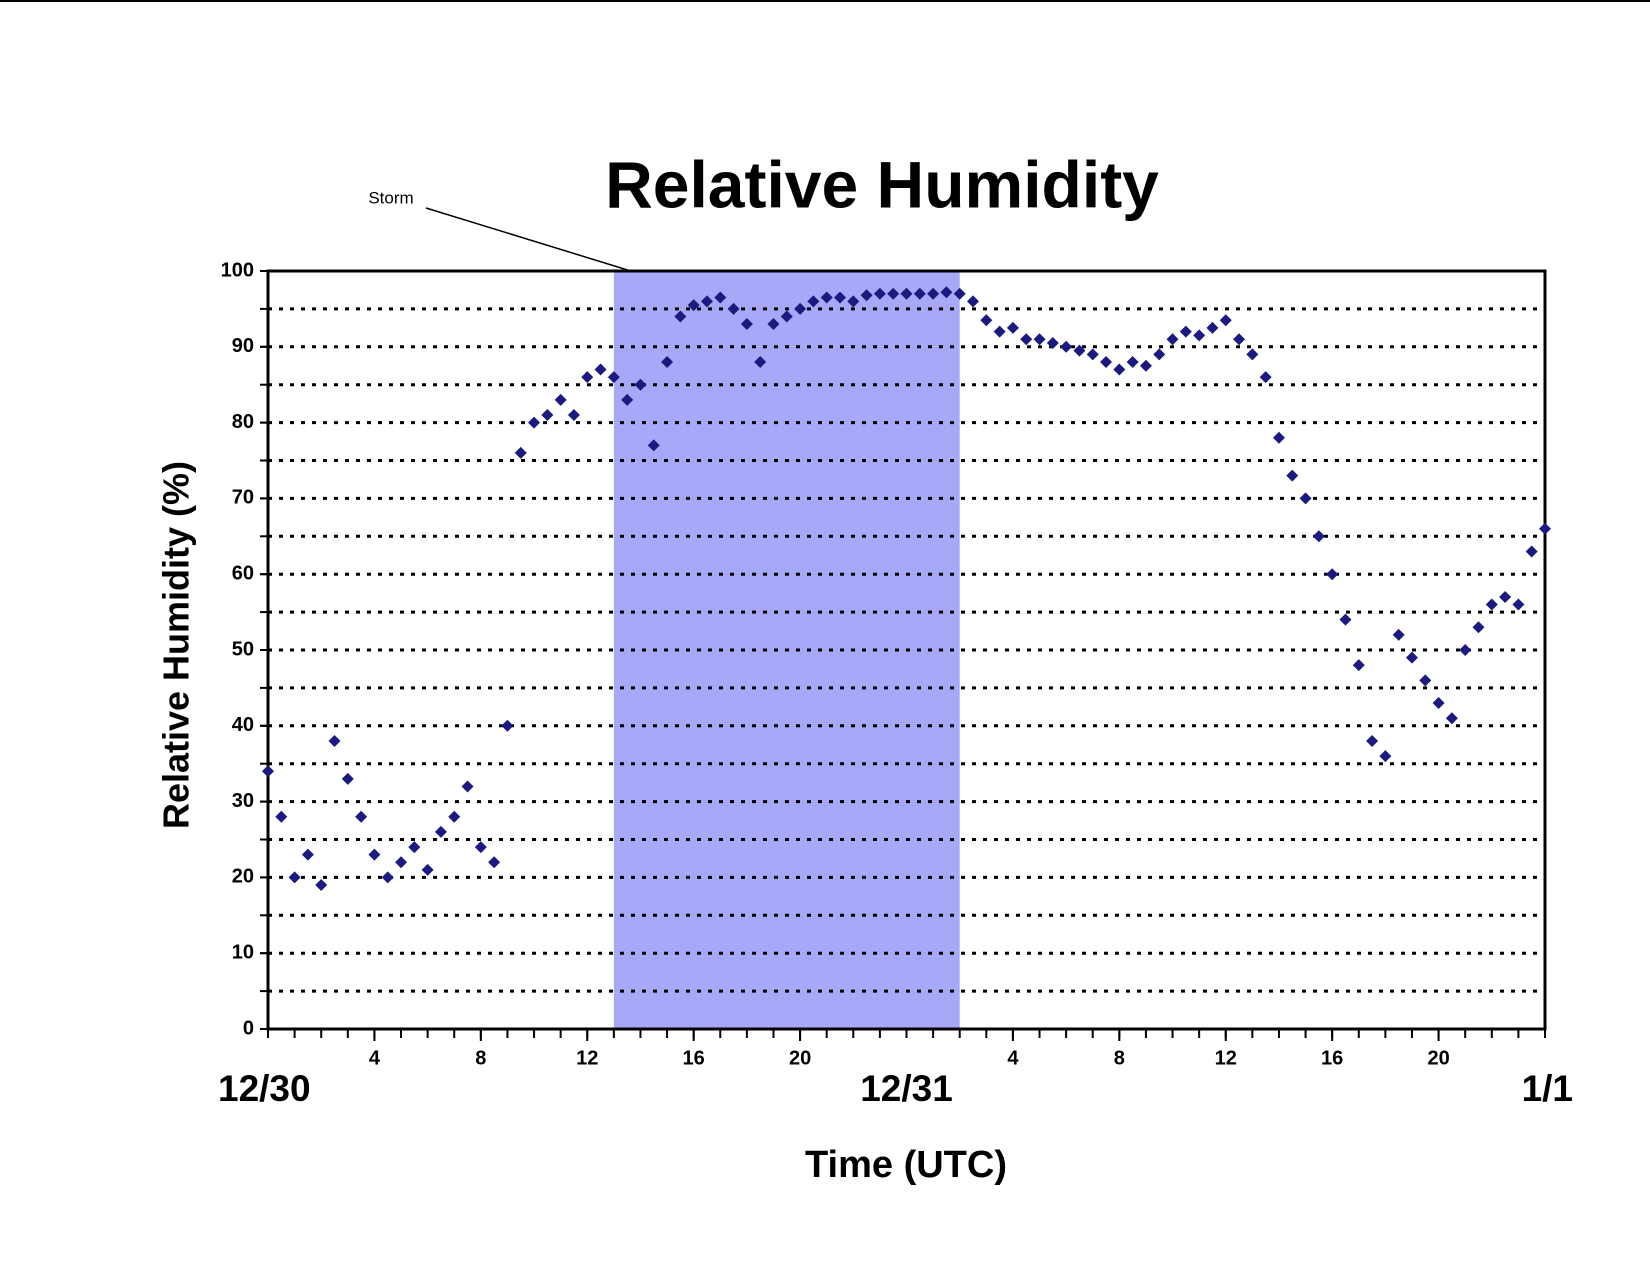 The image size is (1650, 1275). I want to click on y-tick-label: 50, so click(243, 649).